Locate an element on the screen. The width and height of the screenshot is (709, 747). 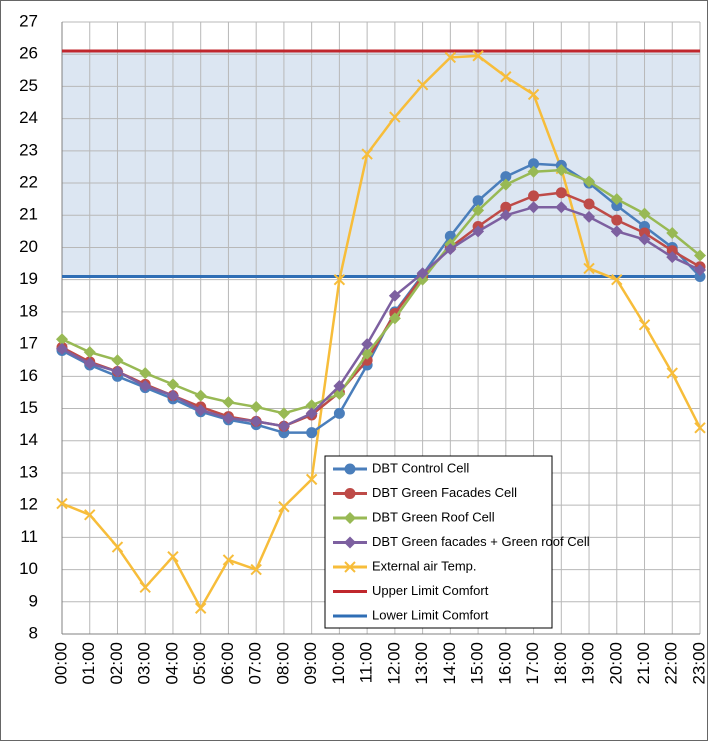
x-tick-label: 16:00 is located at coordinates (504, 663).